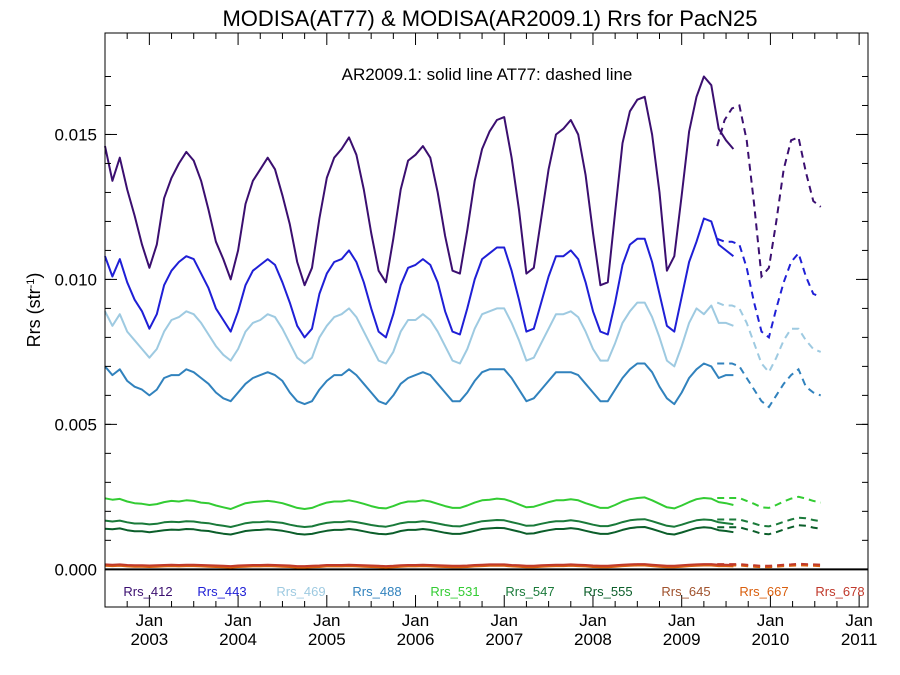 The height and width of the screenshot is (675, 900). Describe the element at coordinates (221, 591) in the screenshot. I see `legend-entry-rrs-443: Rrs_443` at that location.